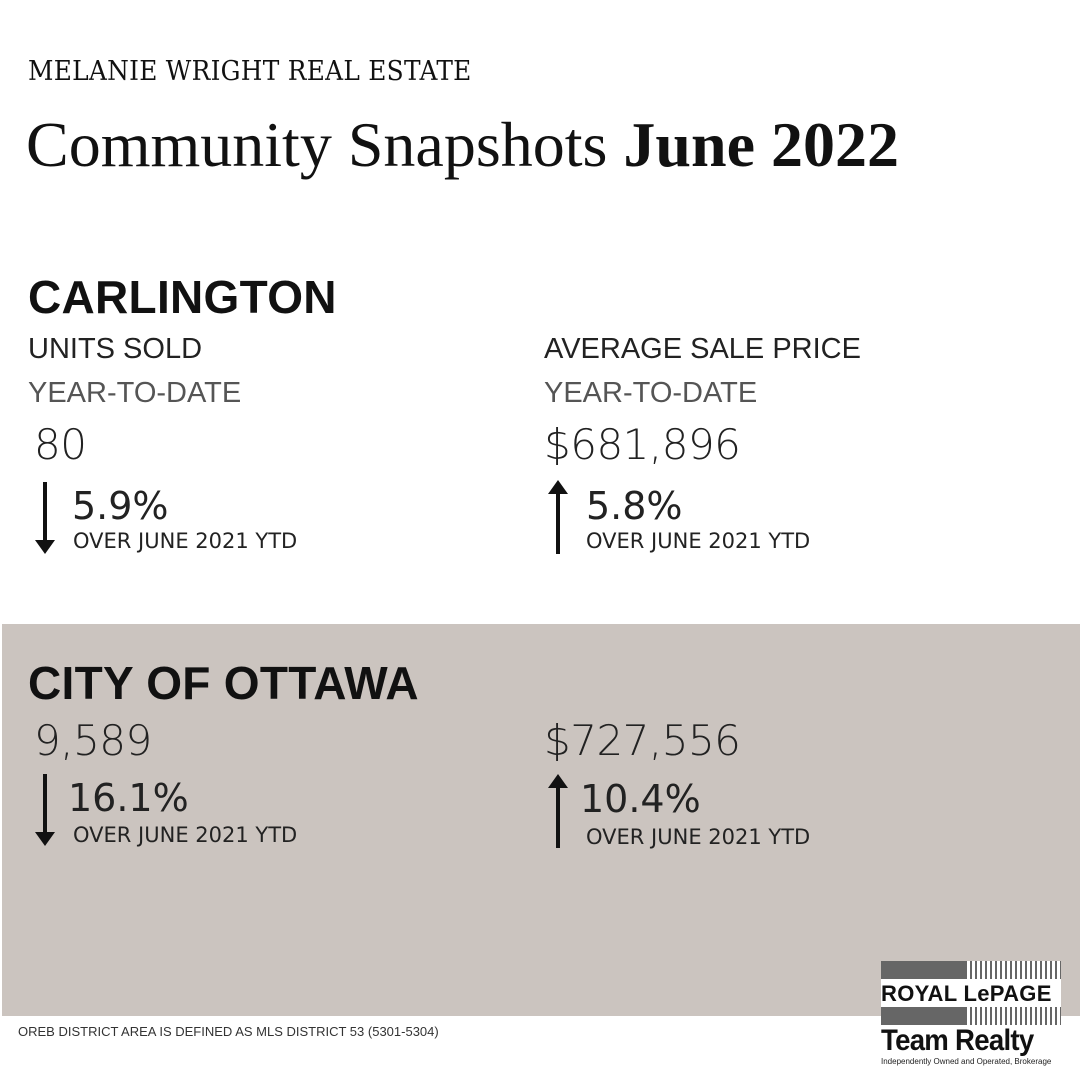 This screenshot has height=1080, width=1080. I want to click on title-prefix: Community Snapshots, so click(317, 144).